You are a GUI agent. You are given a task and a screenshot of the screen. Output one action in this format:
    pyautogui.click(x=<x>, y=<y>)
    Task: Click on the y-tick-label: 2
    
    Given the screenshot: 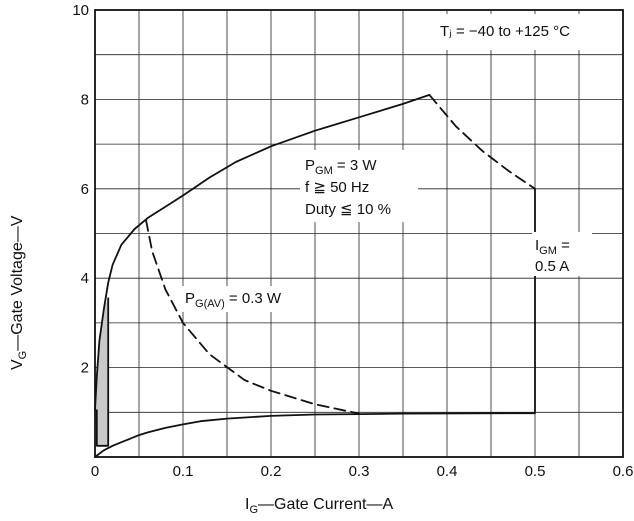 What is the action you would take?
    pyautogui.click(x=85, y=368)
    